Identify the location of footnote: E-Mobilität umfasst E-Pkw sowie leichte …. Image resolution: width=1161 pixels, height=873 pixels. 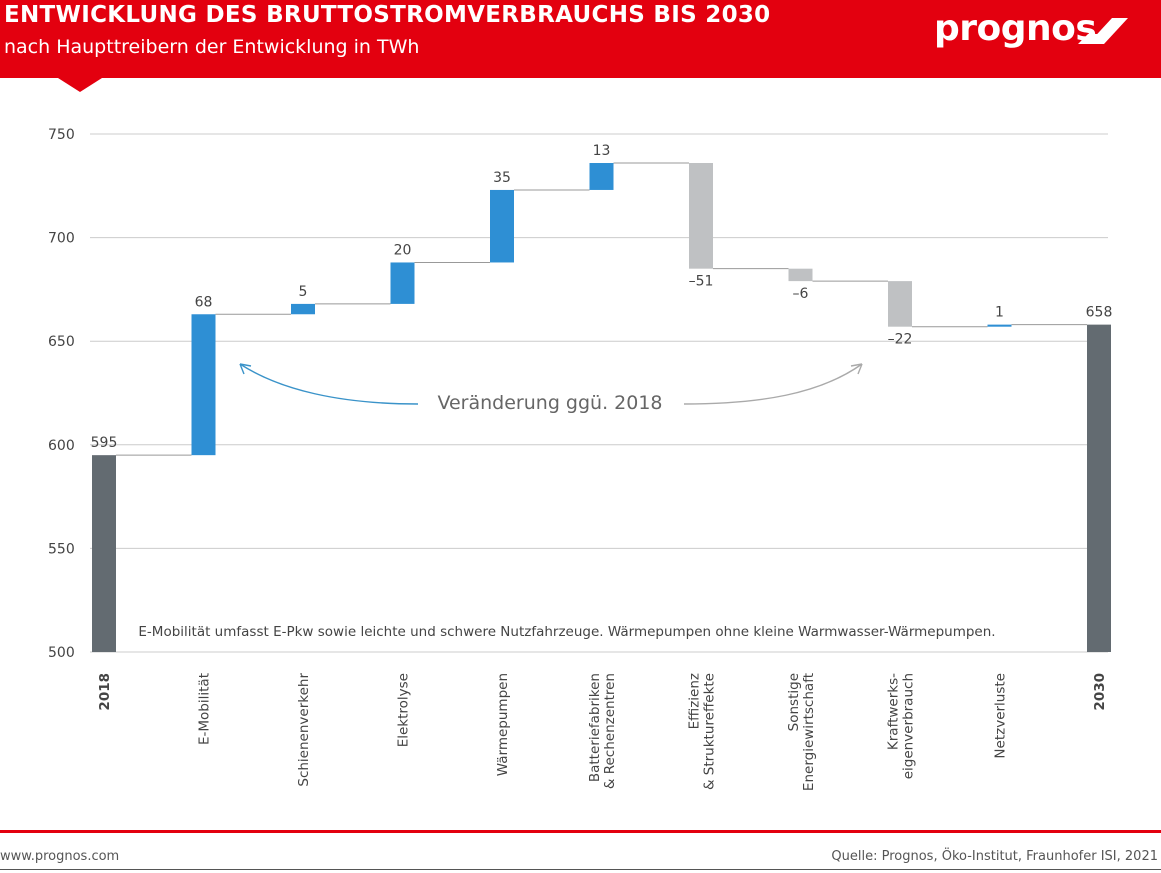
(566, 632).